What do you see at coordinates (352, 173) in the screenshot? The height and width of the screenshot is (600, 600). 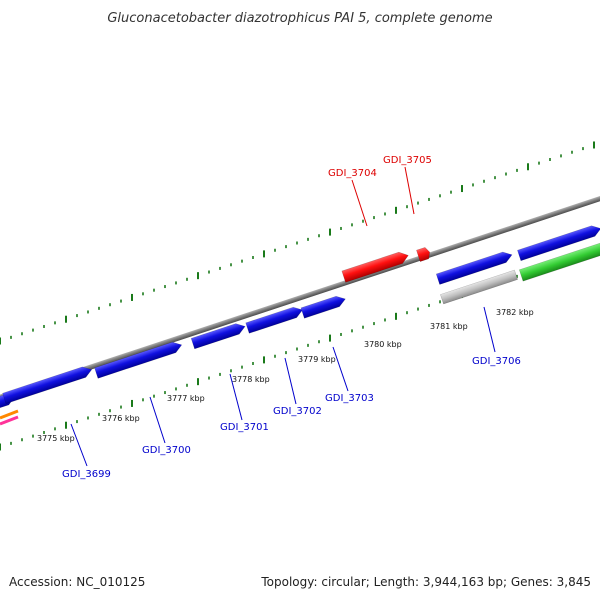 I see `gene-label-gdi3704: GDI_3704` at bounding box center [352, 173].